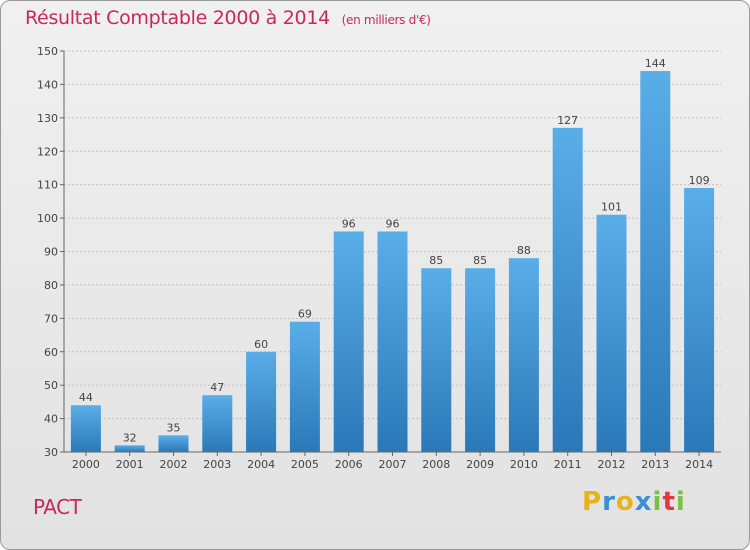 The height and width of the screenshot is (550, 750). I want to click on data-label: 144, so click(655, 63).